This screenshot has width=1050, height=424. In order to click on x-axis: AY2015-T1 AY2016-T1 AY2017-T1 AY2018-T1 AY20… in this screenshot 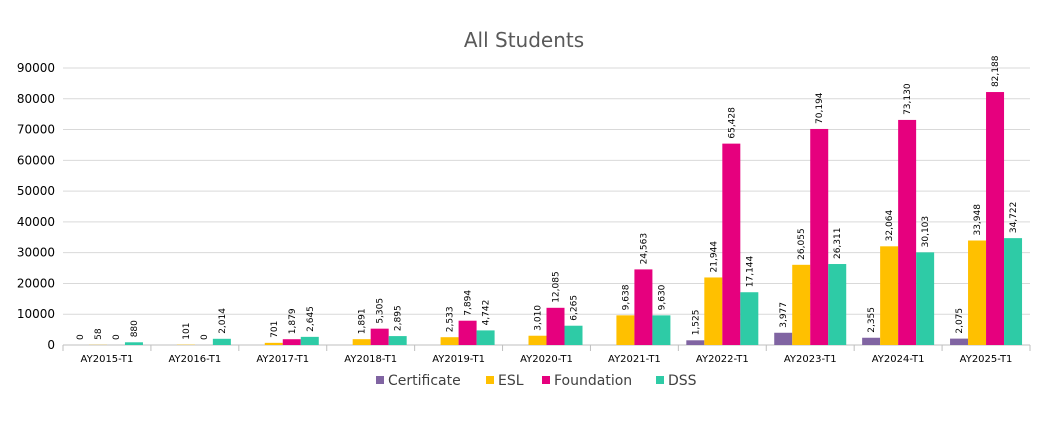, I will do `click(546, 355)`.